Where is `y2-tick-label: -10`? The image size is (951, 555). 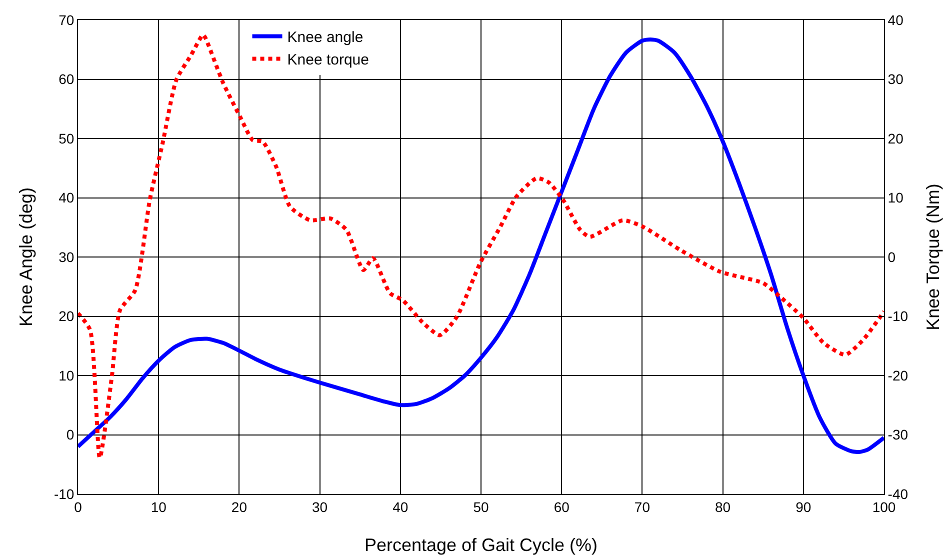 y2-tick-label: -10 is located at coordinates (898, 316).